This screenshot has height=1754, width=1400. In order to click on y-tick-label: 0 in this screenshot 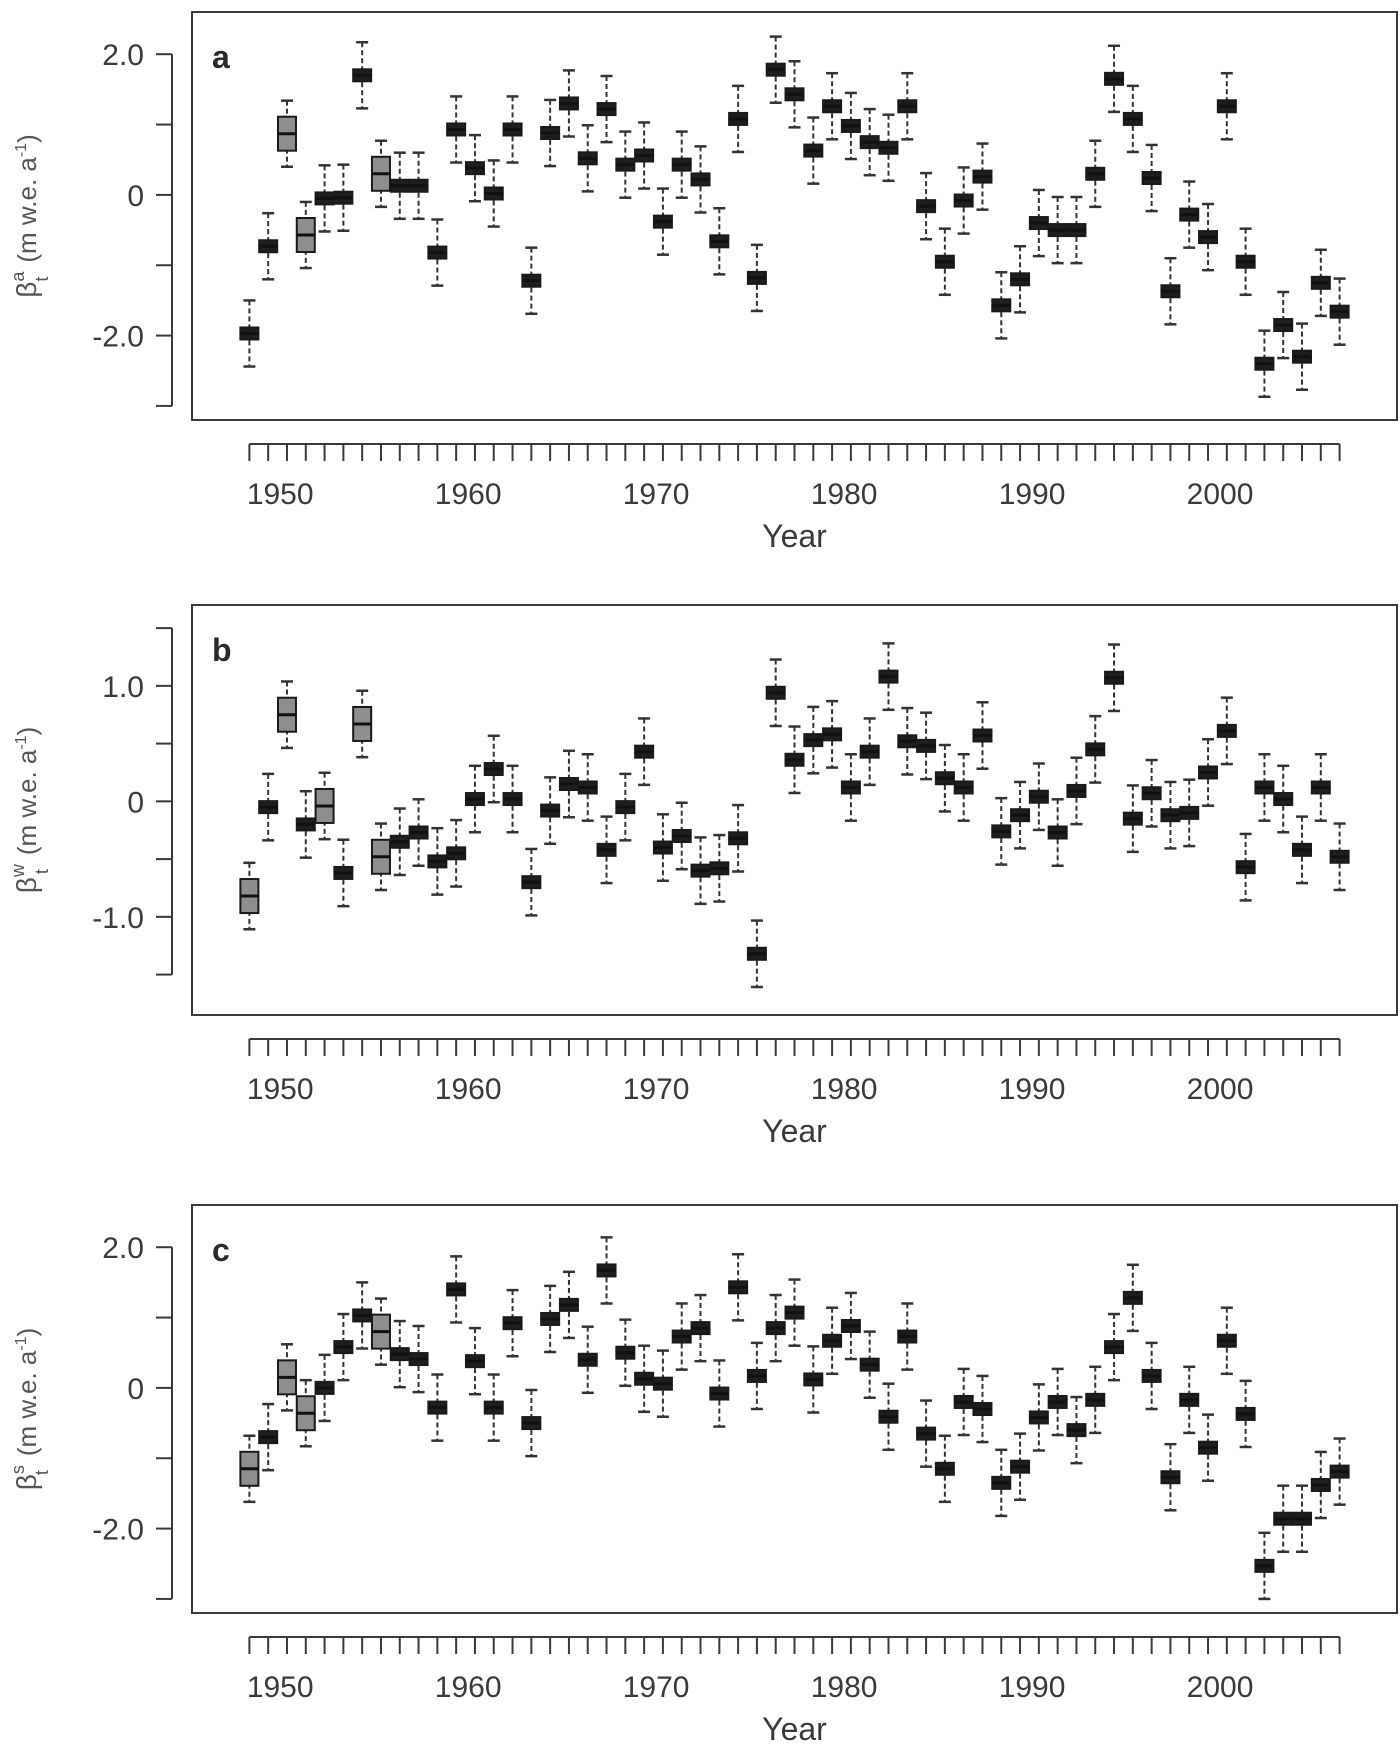, I will do `click(135, 196)`.